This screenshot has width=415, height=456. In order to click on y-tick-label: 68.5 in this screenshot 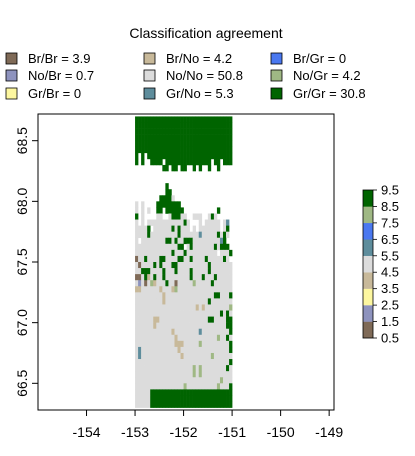, I will do `click(22, 140)`.